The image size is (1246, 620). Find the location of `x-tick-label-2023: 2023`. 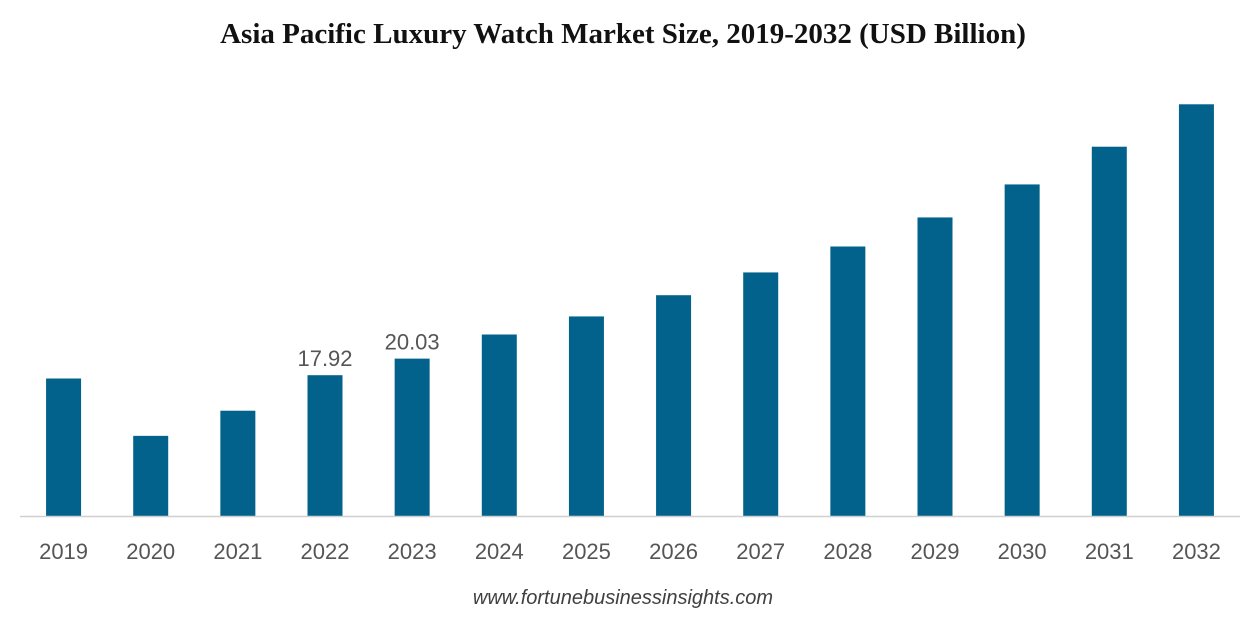

x-tick-label-2023: 2023 is located at coordinates (412, 551).